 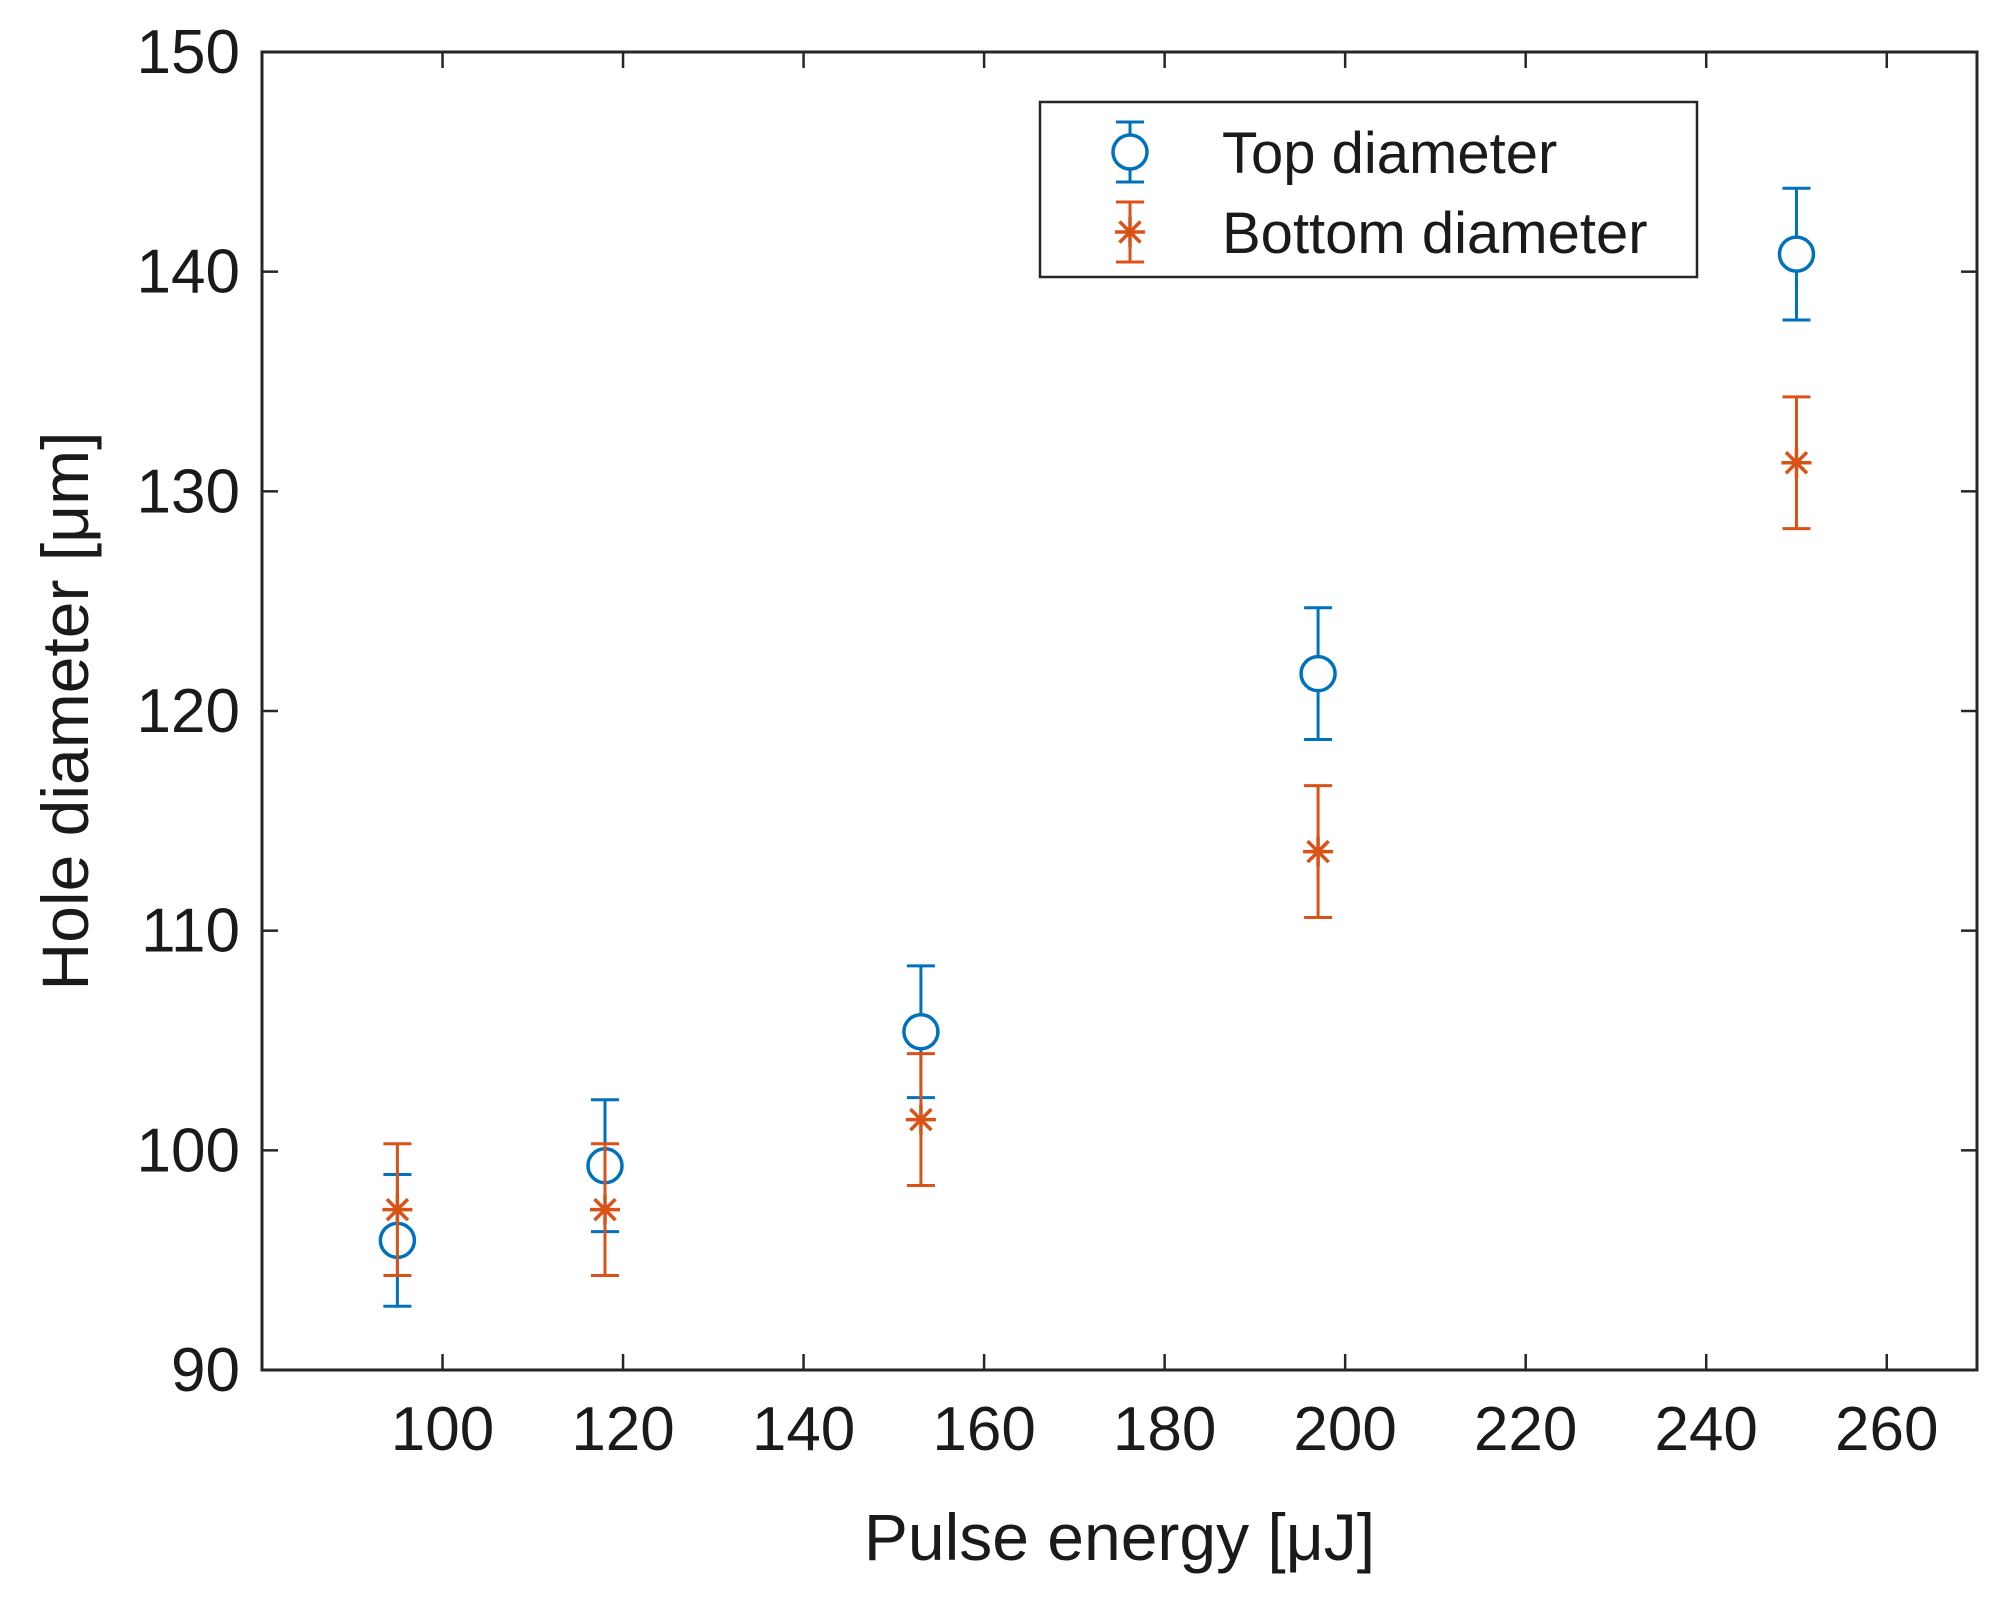 I want to click on y-tick-label: 130, so click(x=188, y=491).